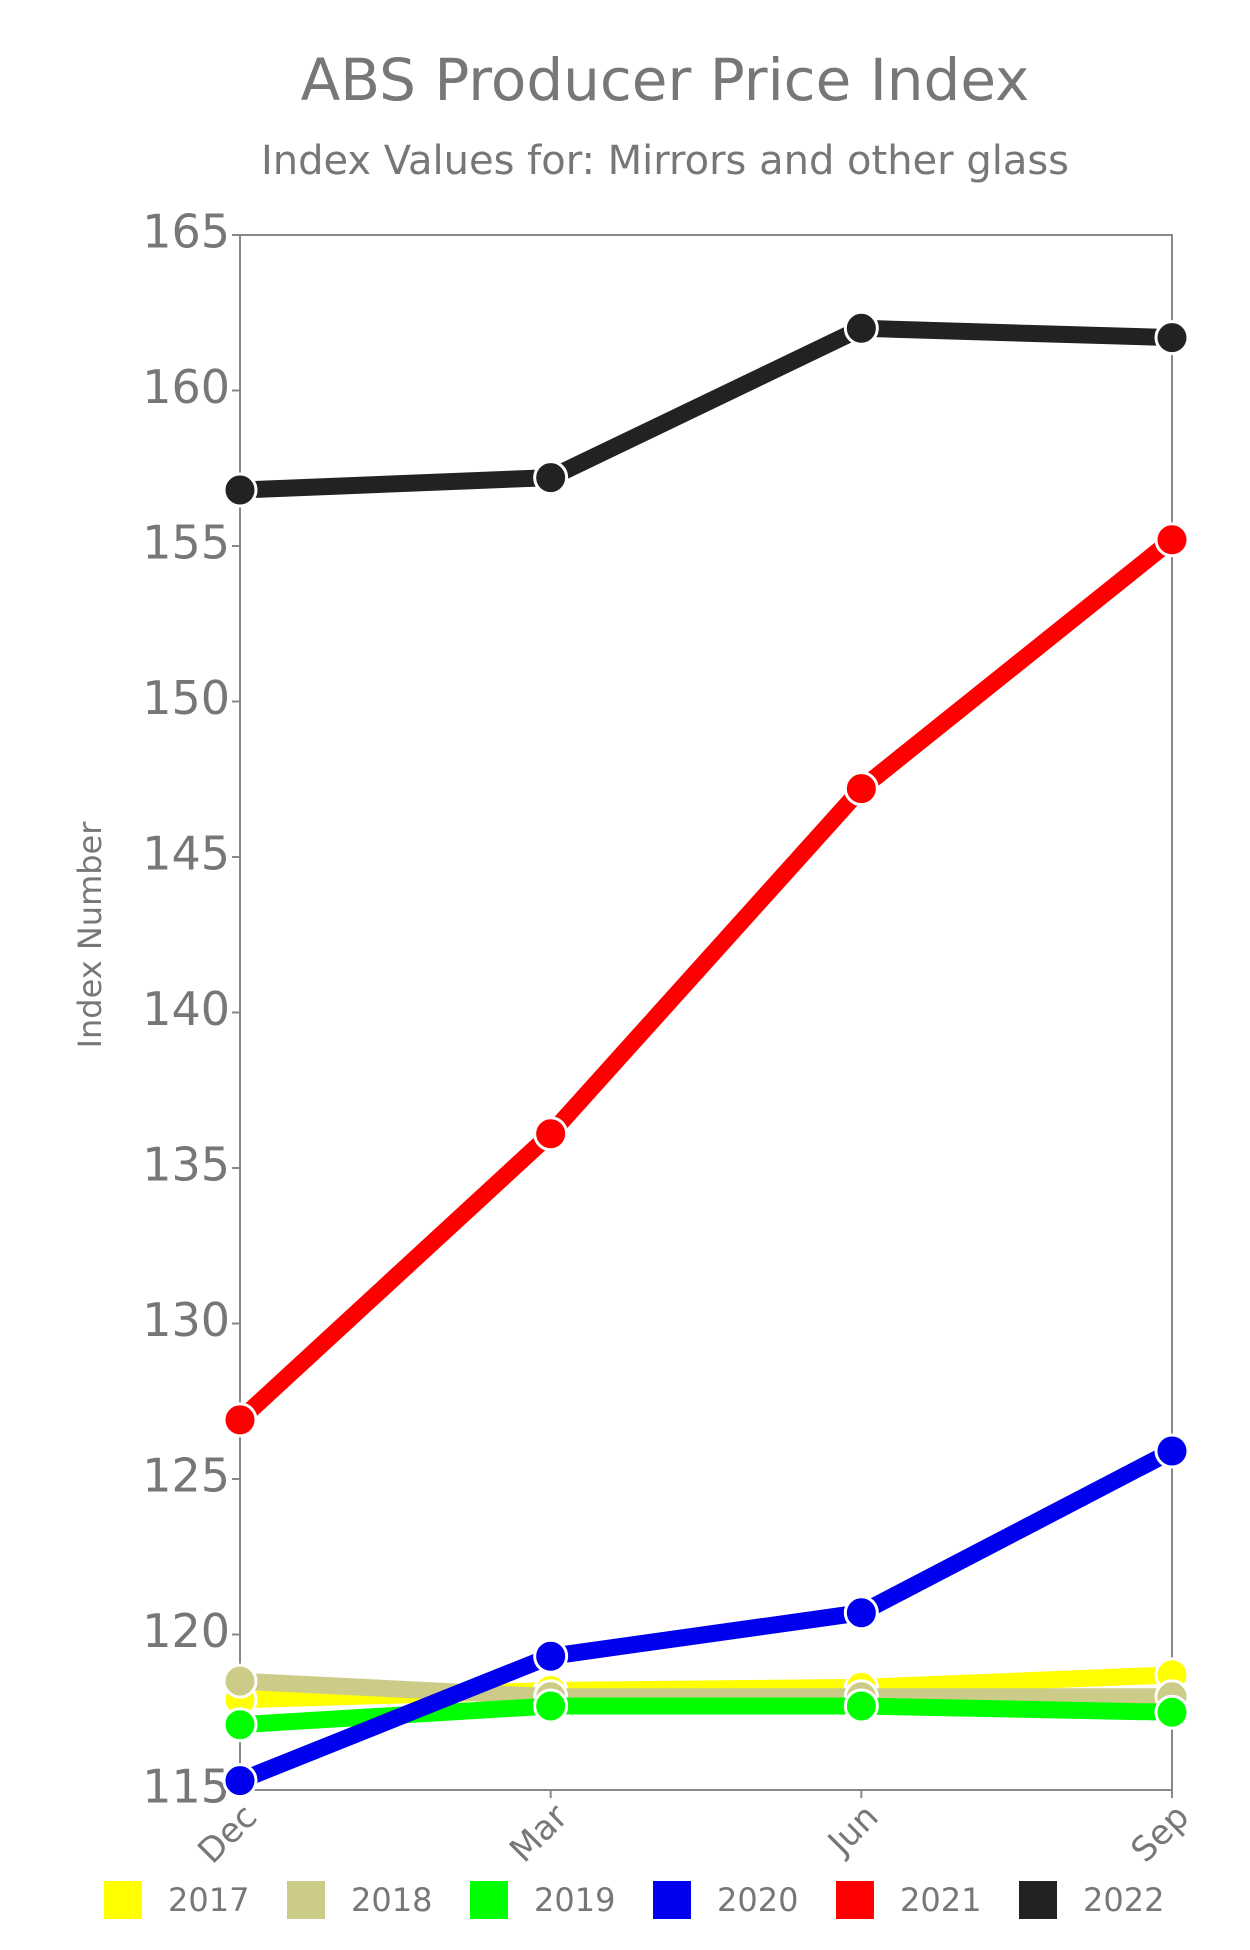  I want to click on y-tick-label: 165, so click(186, 232).